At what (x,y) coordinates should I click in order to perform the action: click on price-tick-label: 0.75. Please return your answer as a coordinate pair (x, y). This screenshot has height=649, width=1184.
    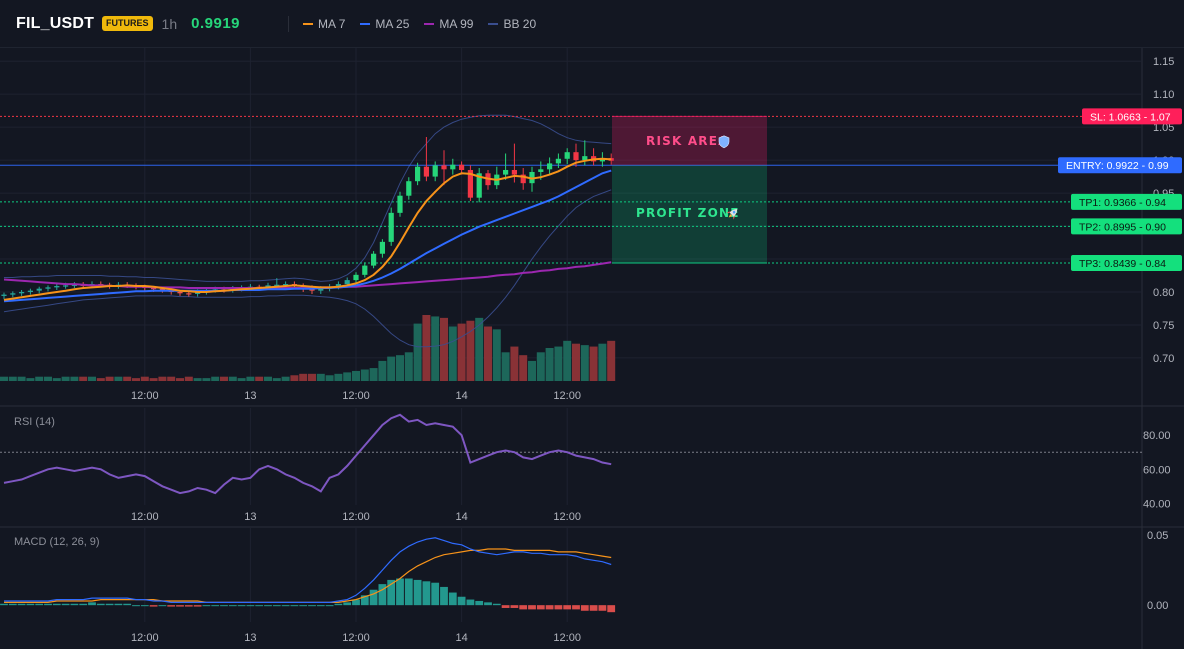
    Looking at the image, I should click on (1163, 326).